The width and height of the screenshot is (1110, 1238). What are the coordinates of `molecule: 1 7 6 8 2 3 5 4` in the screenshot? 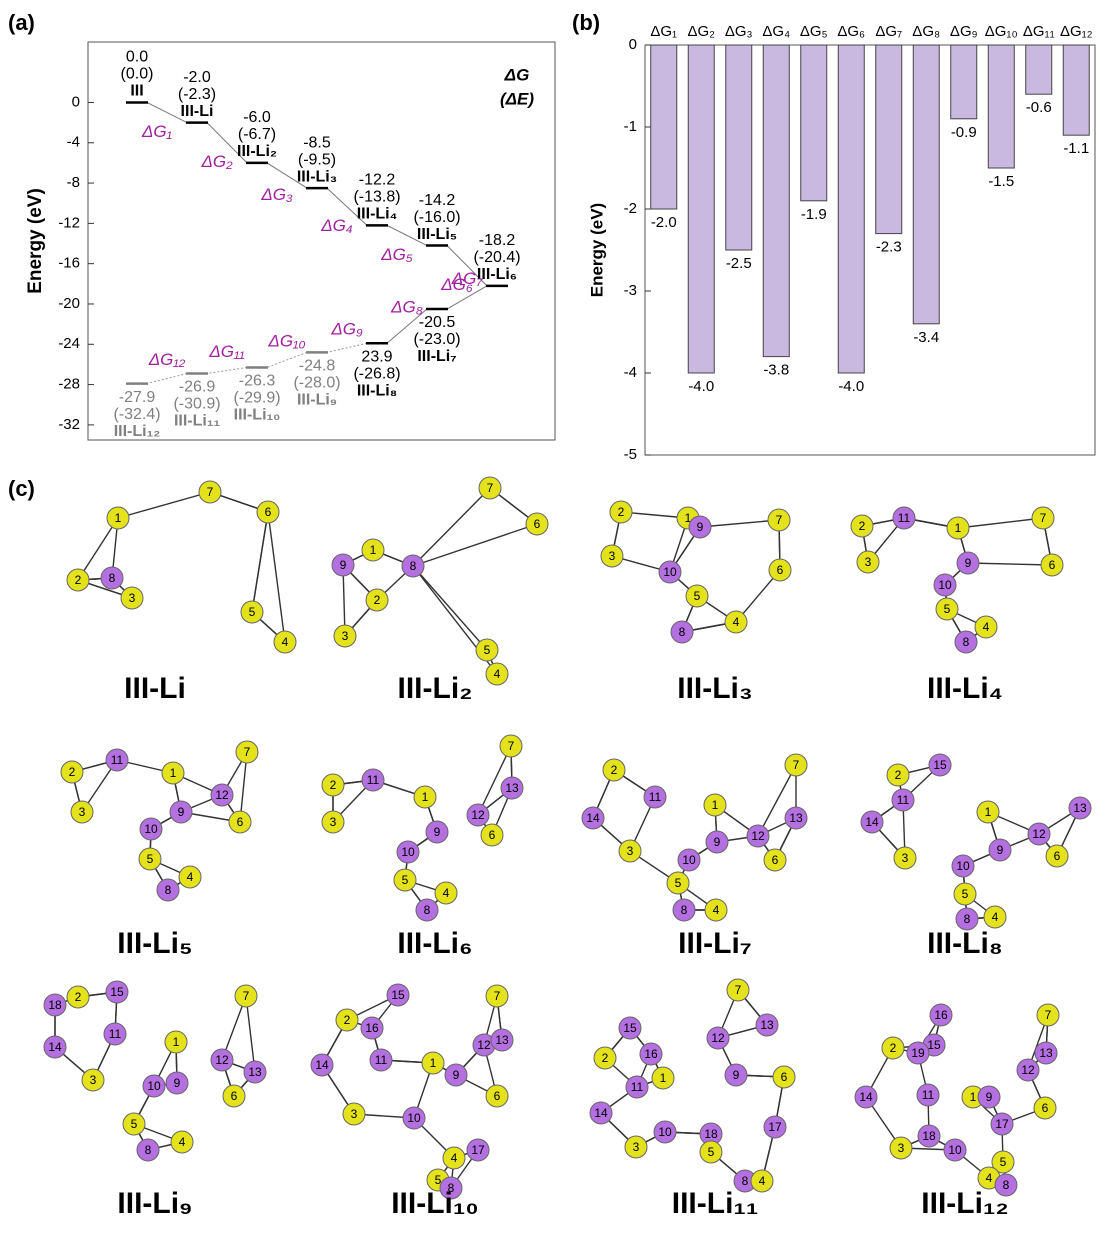 It's located at (181, 567).